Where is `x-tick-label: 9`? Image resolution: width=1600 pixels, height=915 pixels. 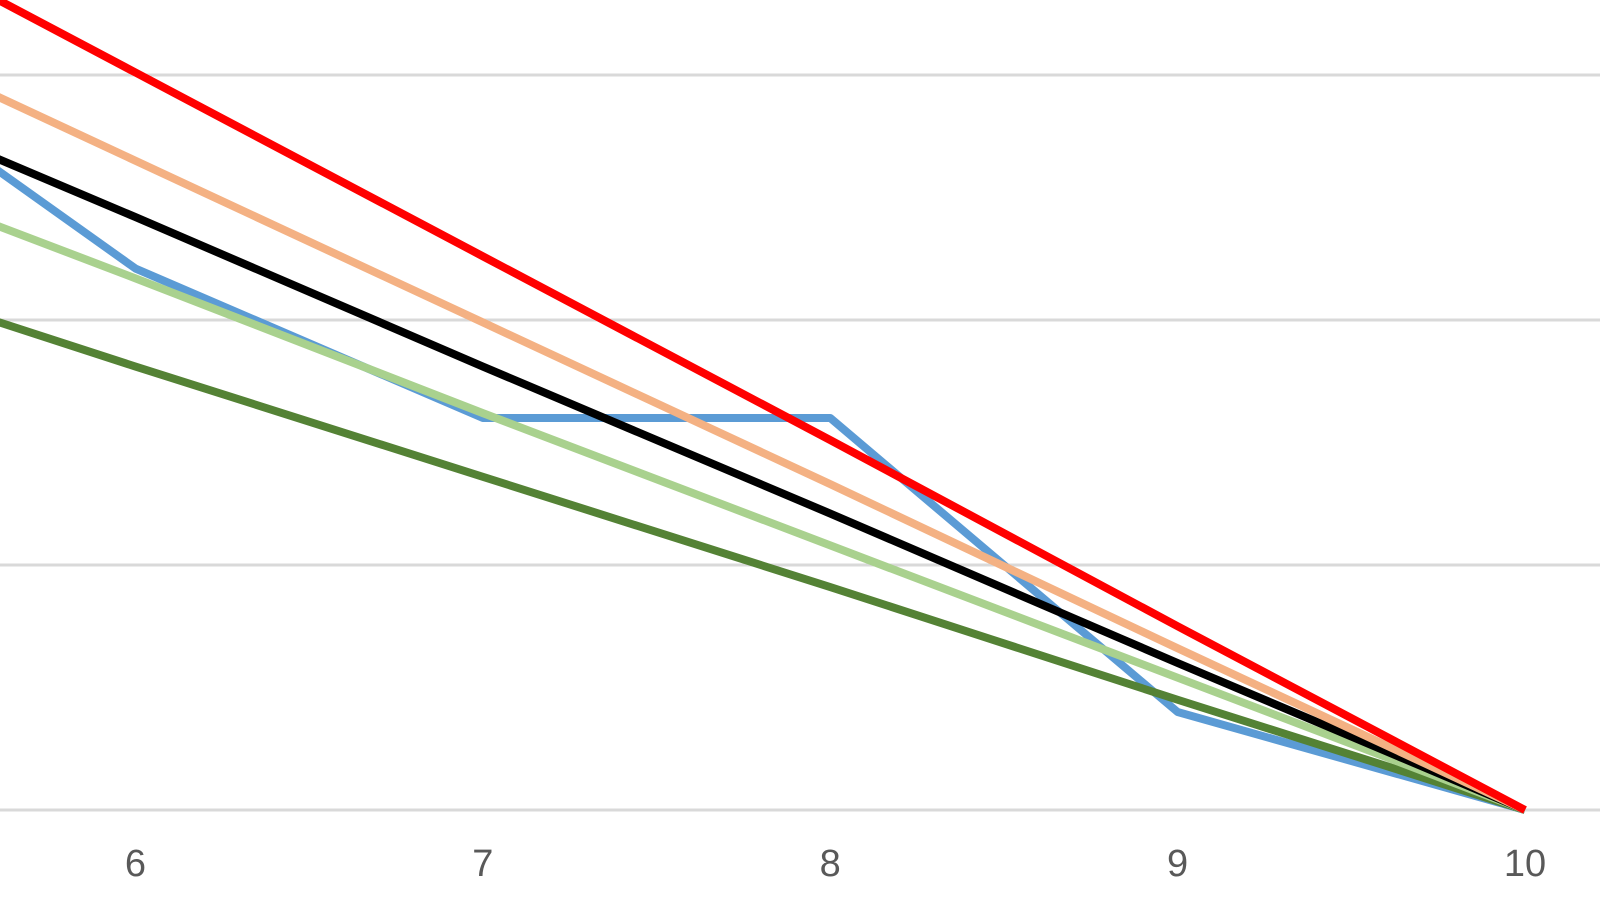 x-tick-label: 9 is located at coordinates (1177, 864).